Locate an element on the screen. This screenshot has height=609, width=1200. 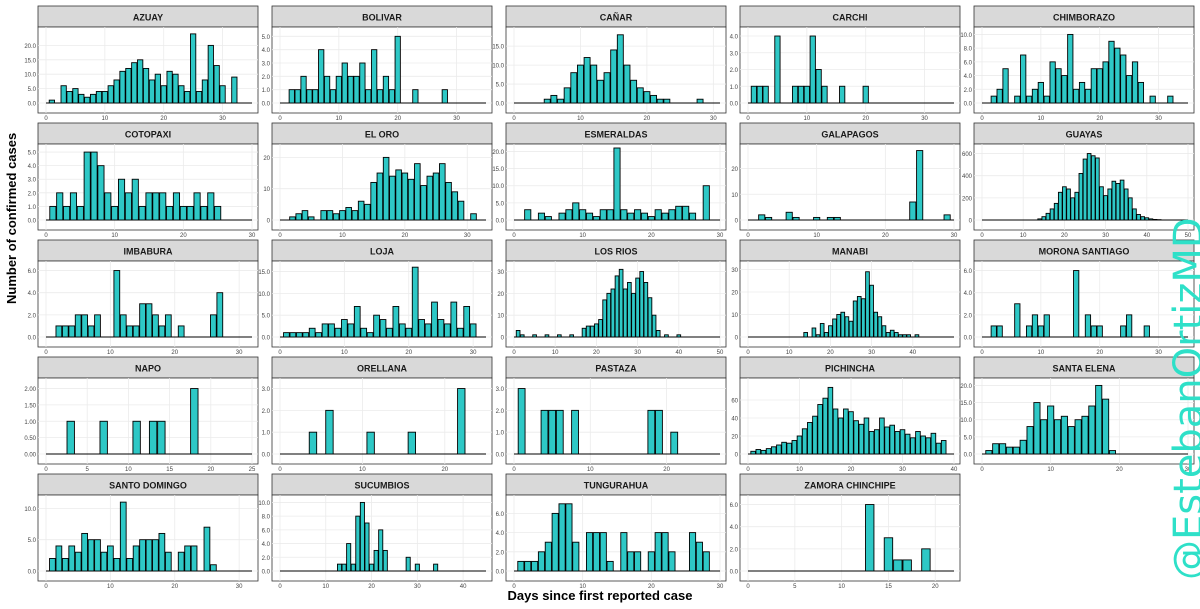
facet-title: GUAYAS is located at coordinates (1084, 135).